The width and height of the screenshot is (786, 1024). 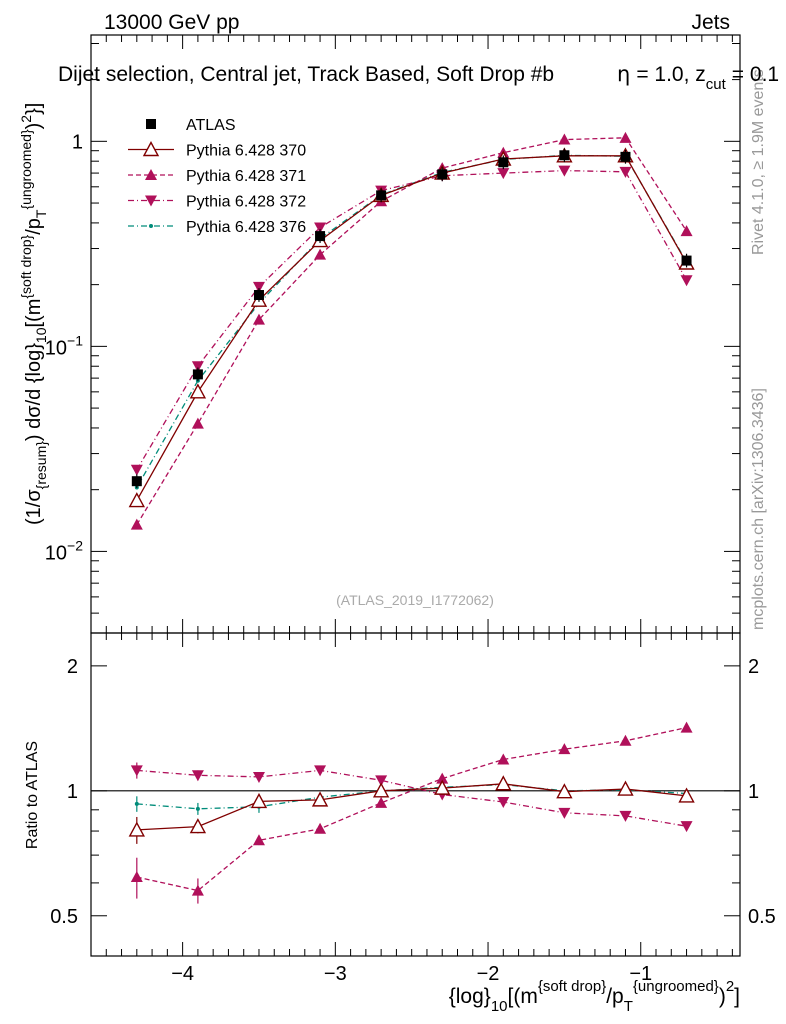 What do you see at coordinates (246, 176) in the screenshot?
I see `legend-label: Pythia 6.428 371` at bounding box center [246, 176].